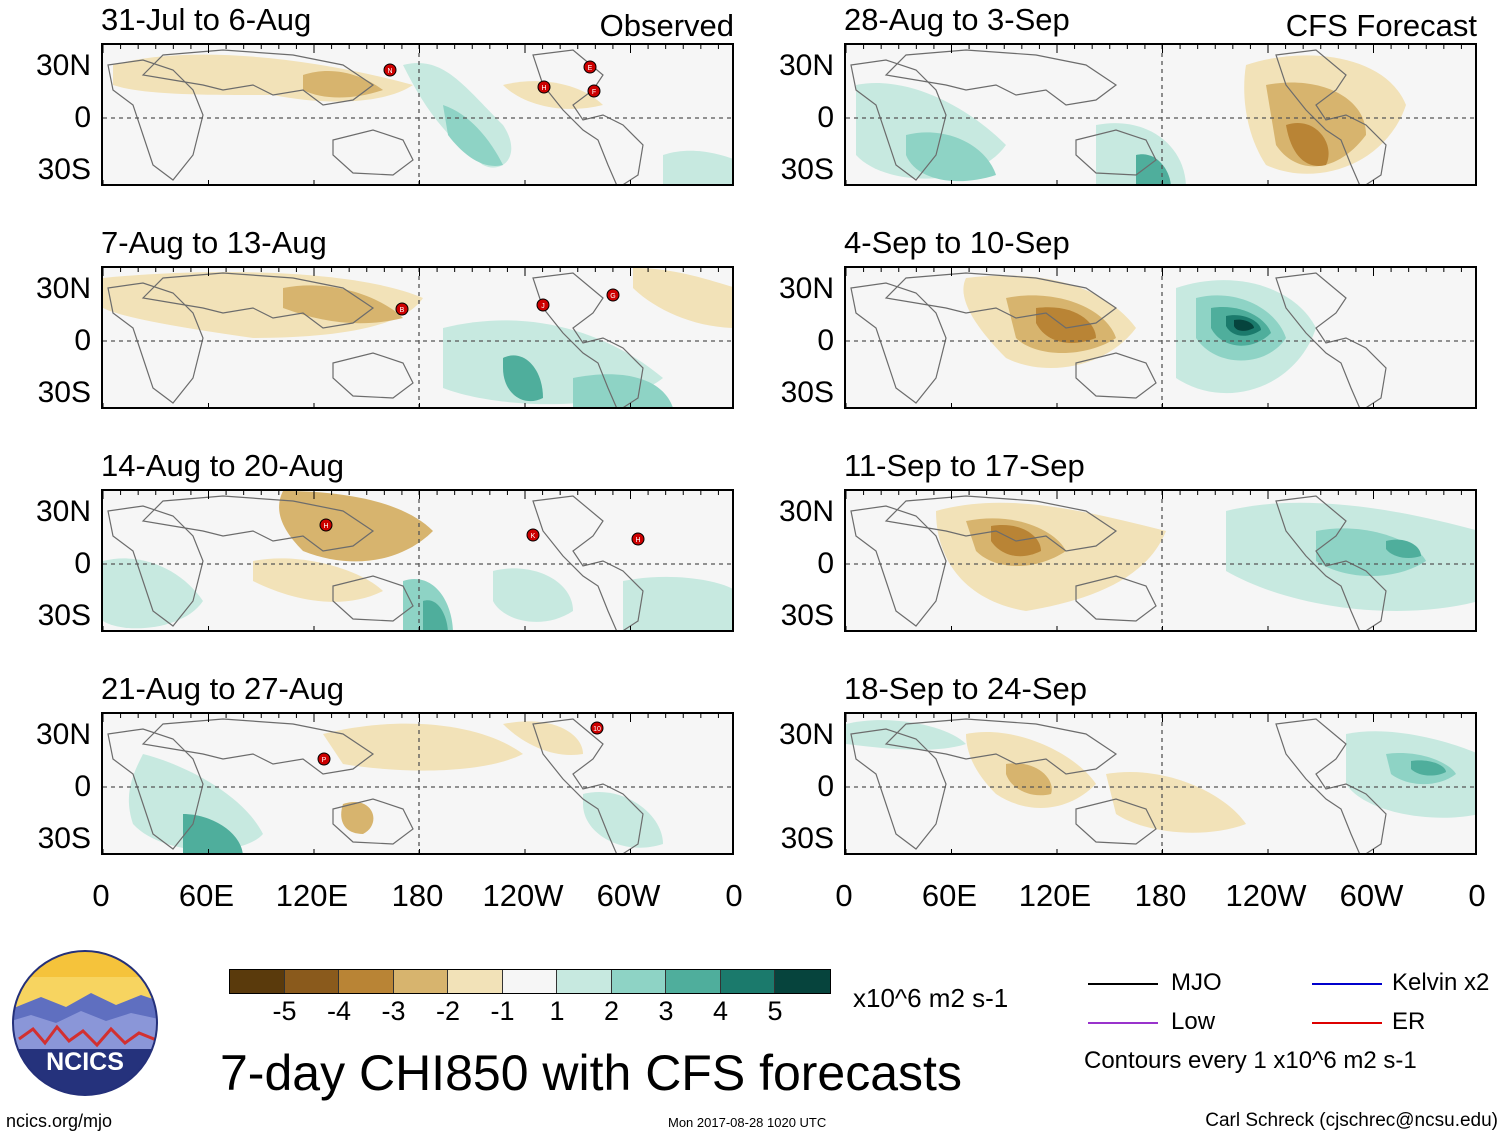  I want to click on storm-label: F, so click(594, 92).